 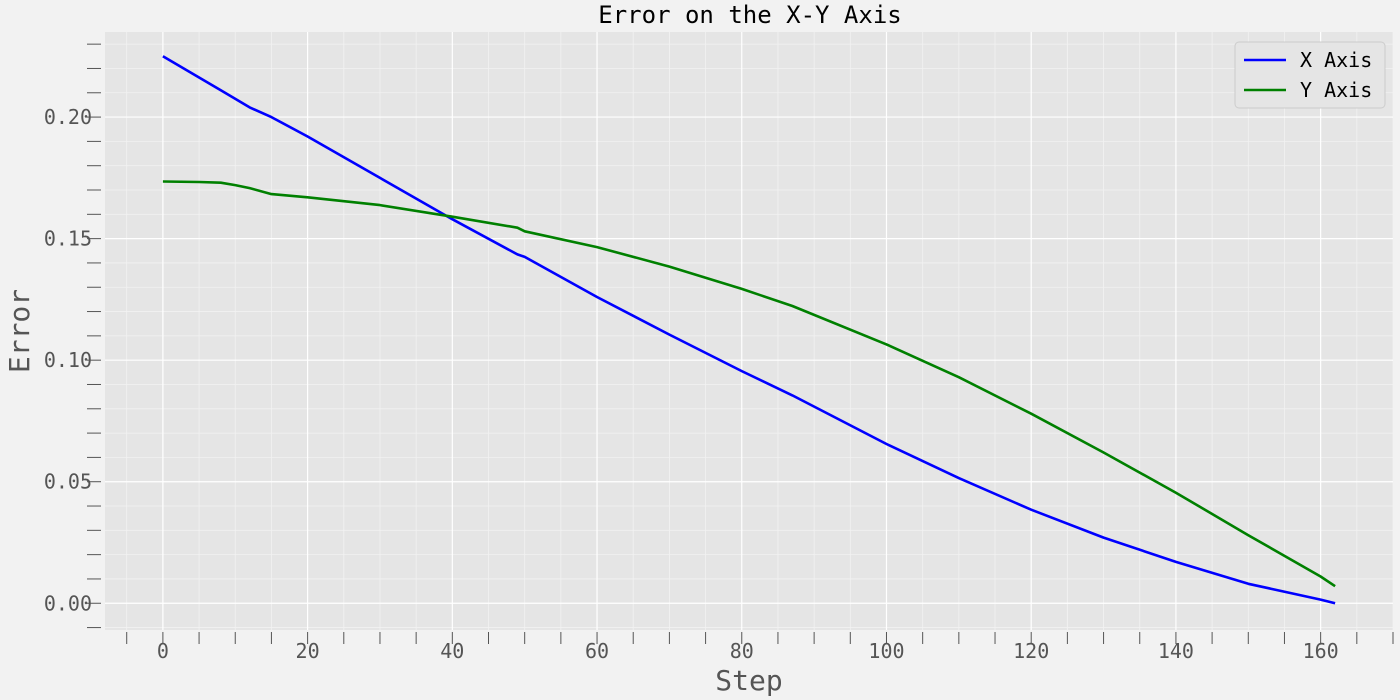 I want to click on x-tick-label: 0, so click(x=163, y=651).